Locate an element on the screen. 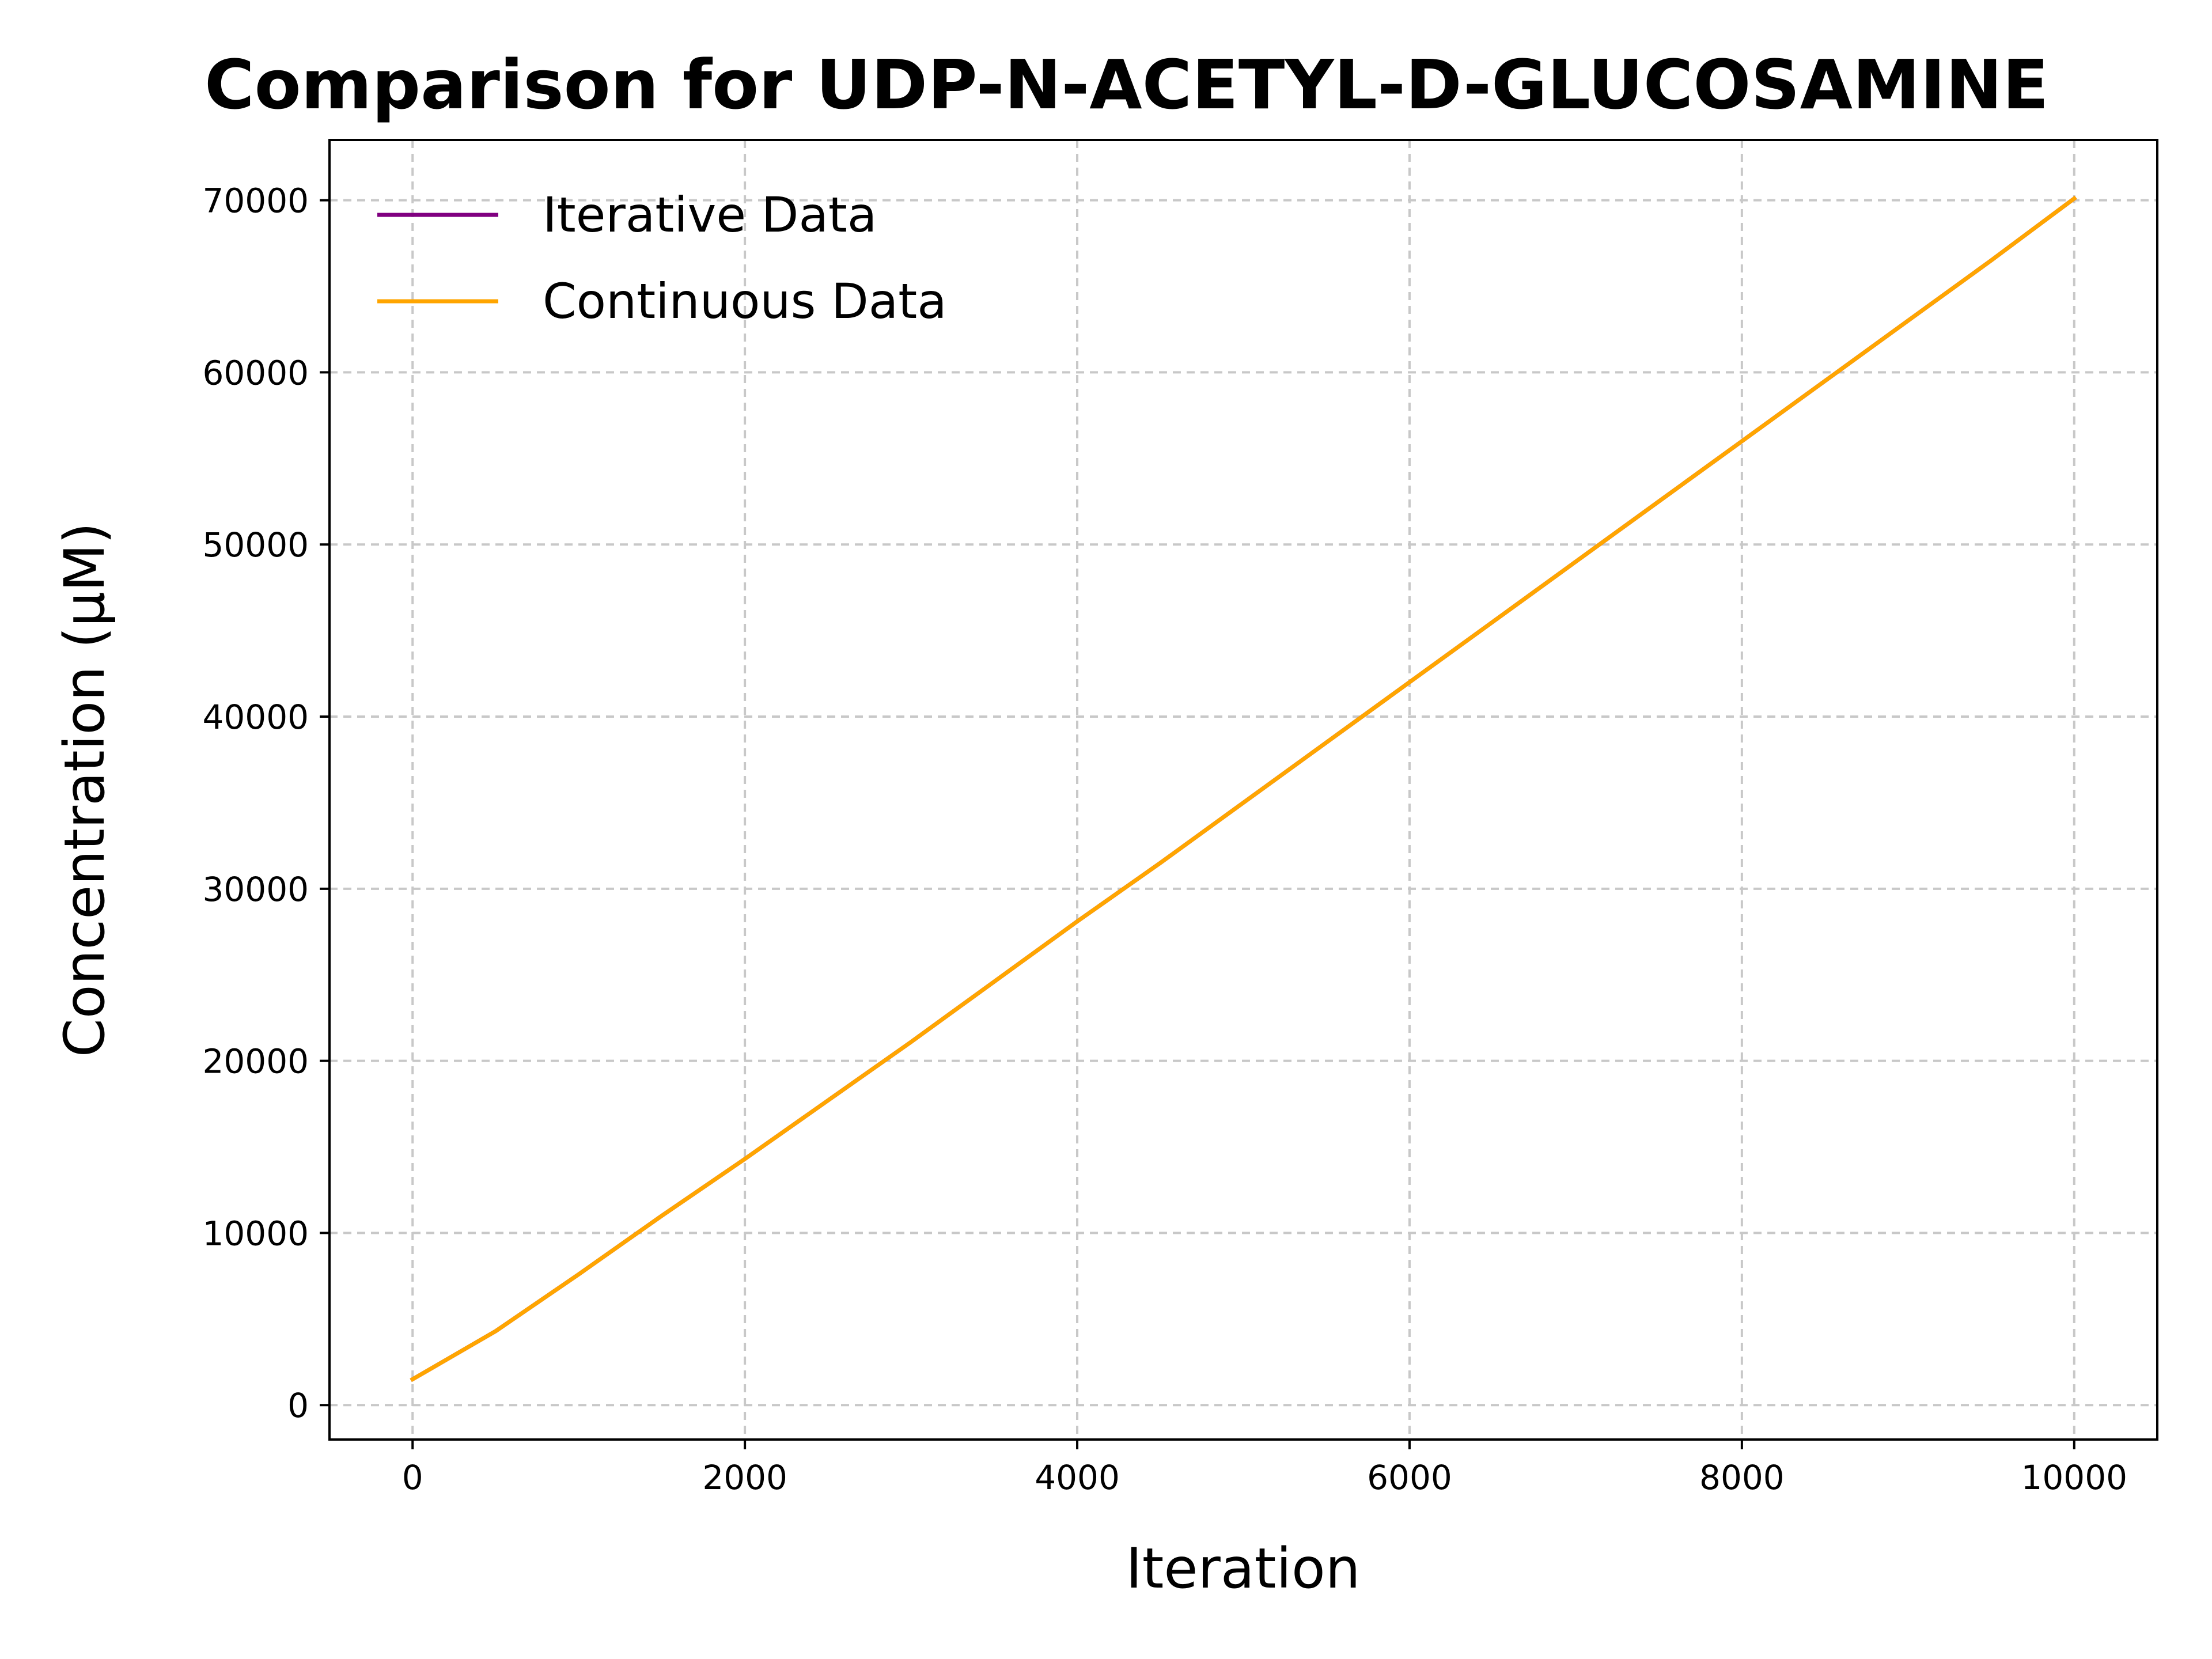 This screenshot has height=1659, width=2212. x-tick-label: 4000 is located at coordinates (1077, 1477).